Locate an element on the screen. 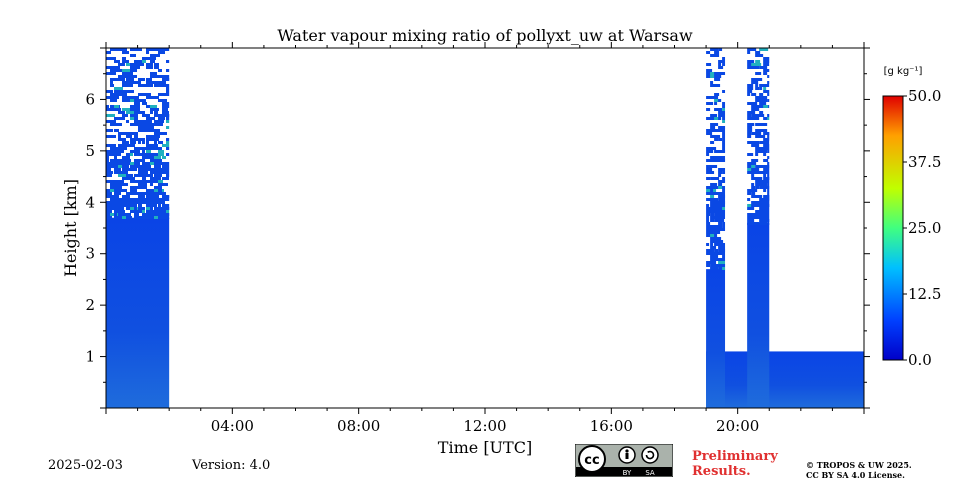 The width and height of the screenshot is (960, 480). colorbar-tick-label: 37.5 is located at coordinates (924, 162).